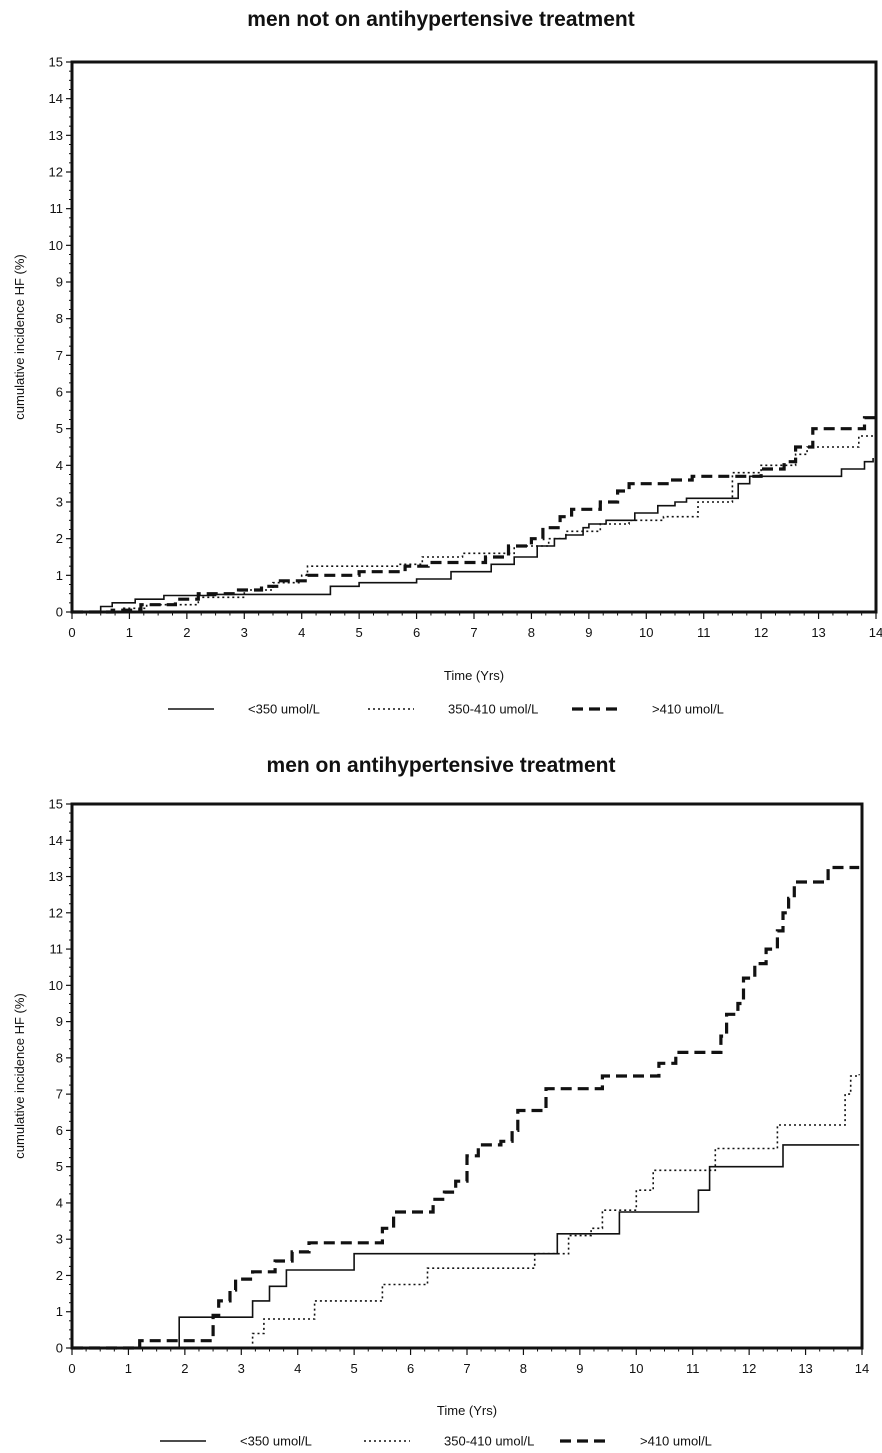 This screenshot has width=882, height=1453. What do you see at coordinates (441, 19) in the screenshot?
I see `chart-title: men not on antihypertensive treatment` at bounding box center [441, 19].